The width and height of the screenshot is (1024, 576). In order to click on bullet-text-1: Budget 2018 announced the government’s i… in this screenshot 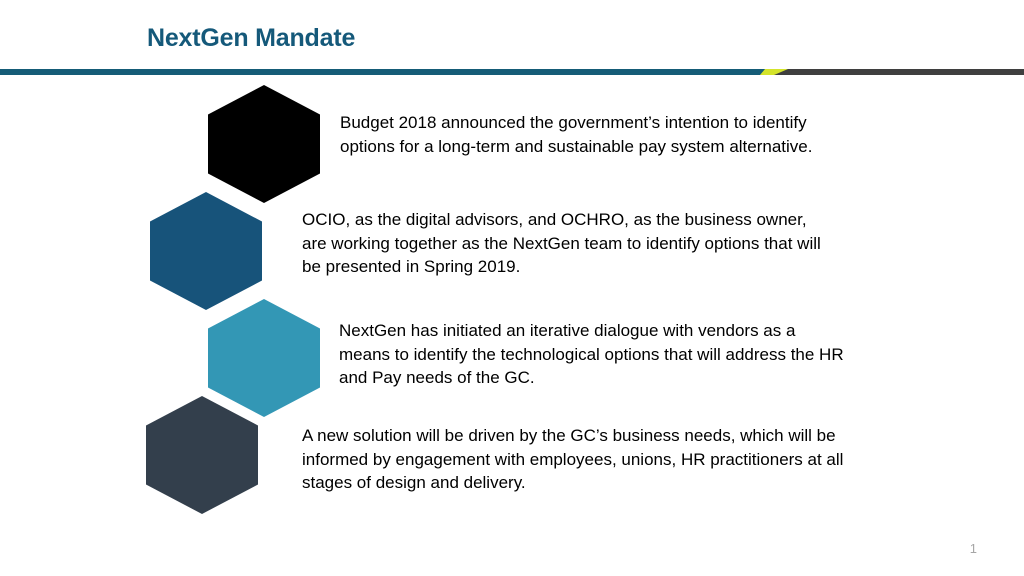, I will do `click(576, 134)`.